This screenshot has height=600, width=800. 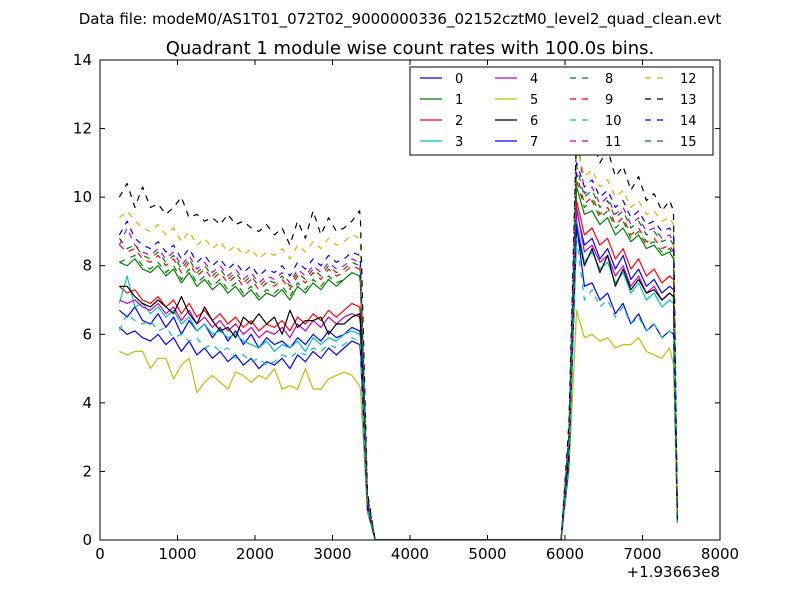 What do you see at coordinates (688, 79) in the screenshot?
I see `legend-label-12: 12` at bounding box center [688, 79].